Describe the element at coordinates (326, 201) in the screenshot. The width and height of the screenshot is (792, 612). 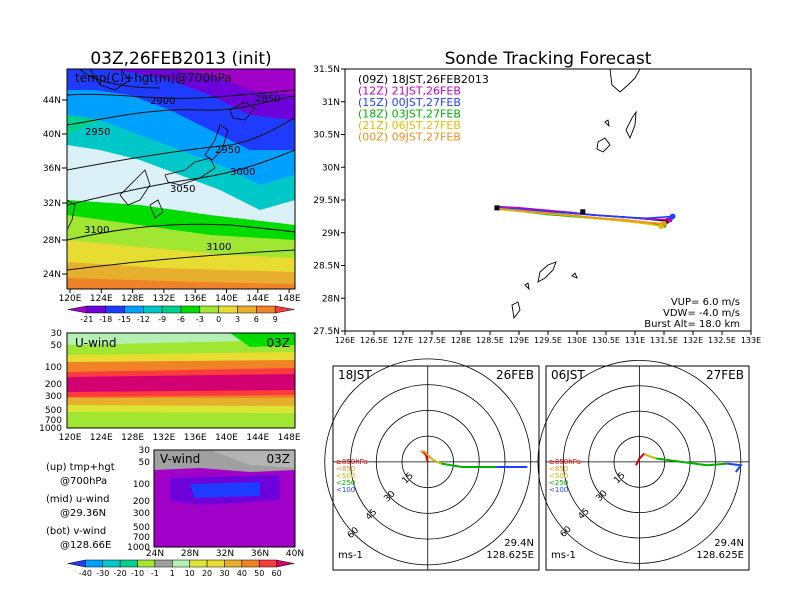
I see `lat-tick-label: 29.5N` at that location.